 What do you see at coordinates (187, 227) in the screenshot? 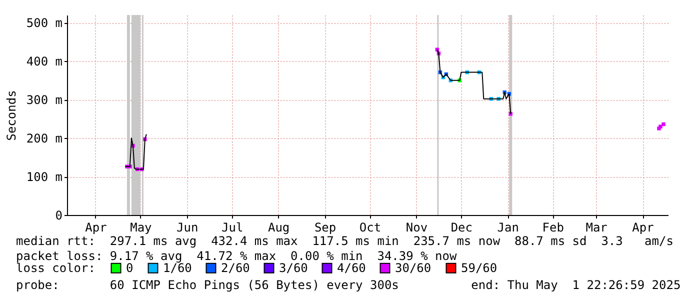
I see `x-tick-label: Jun` at bounding box center [187, 227].